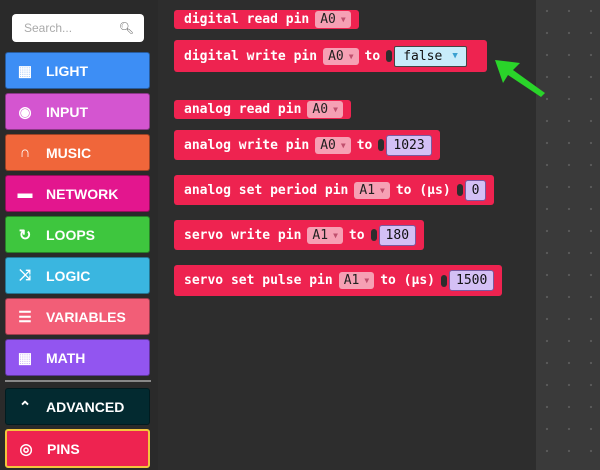 This screenshot has width=600, height=470. Describe the element at coordinates (472, 280) in the screenshot. I see `number-input: 1500` at that location.